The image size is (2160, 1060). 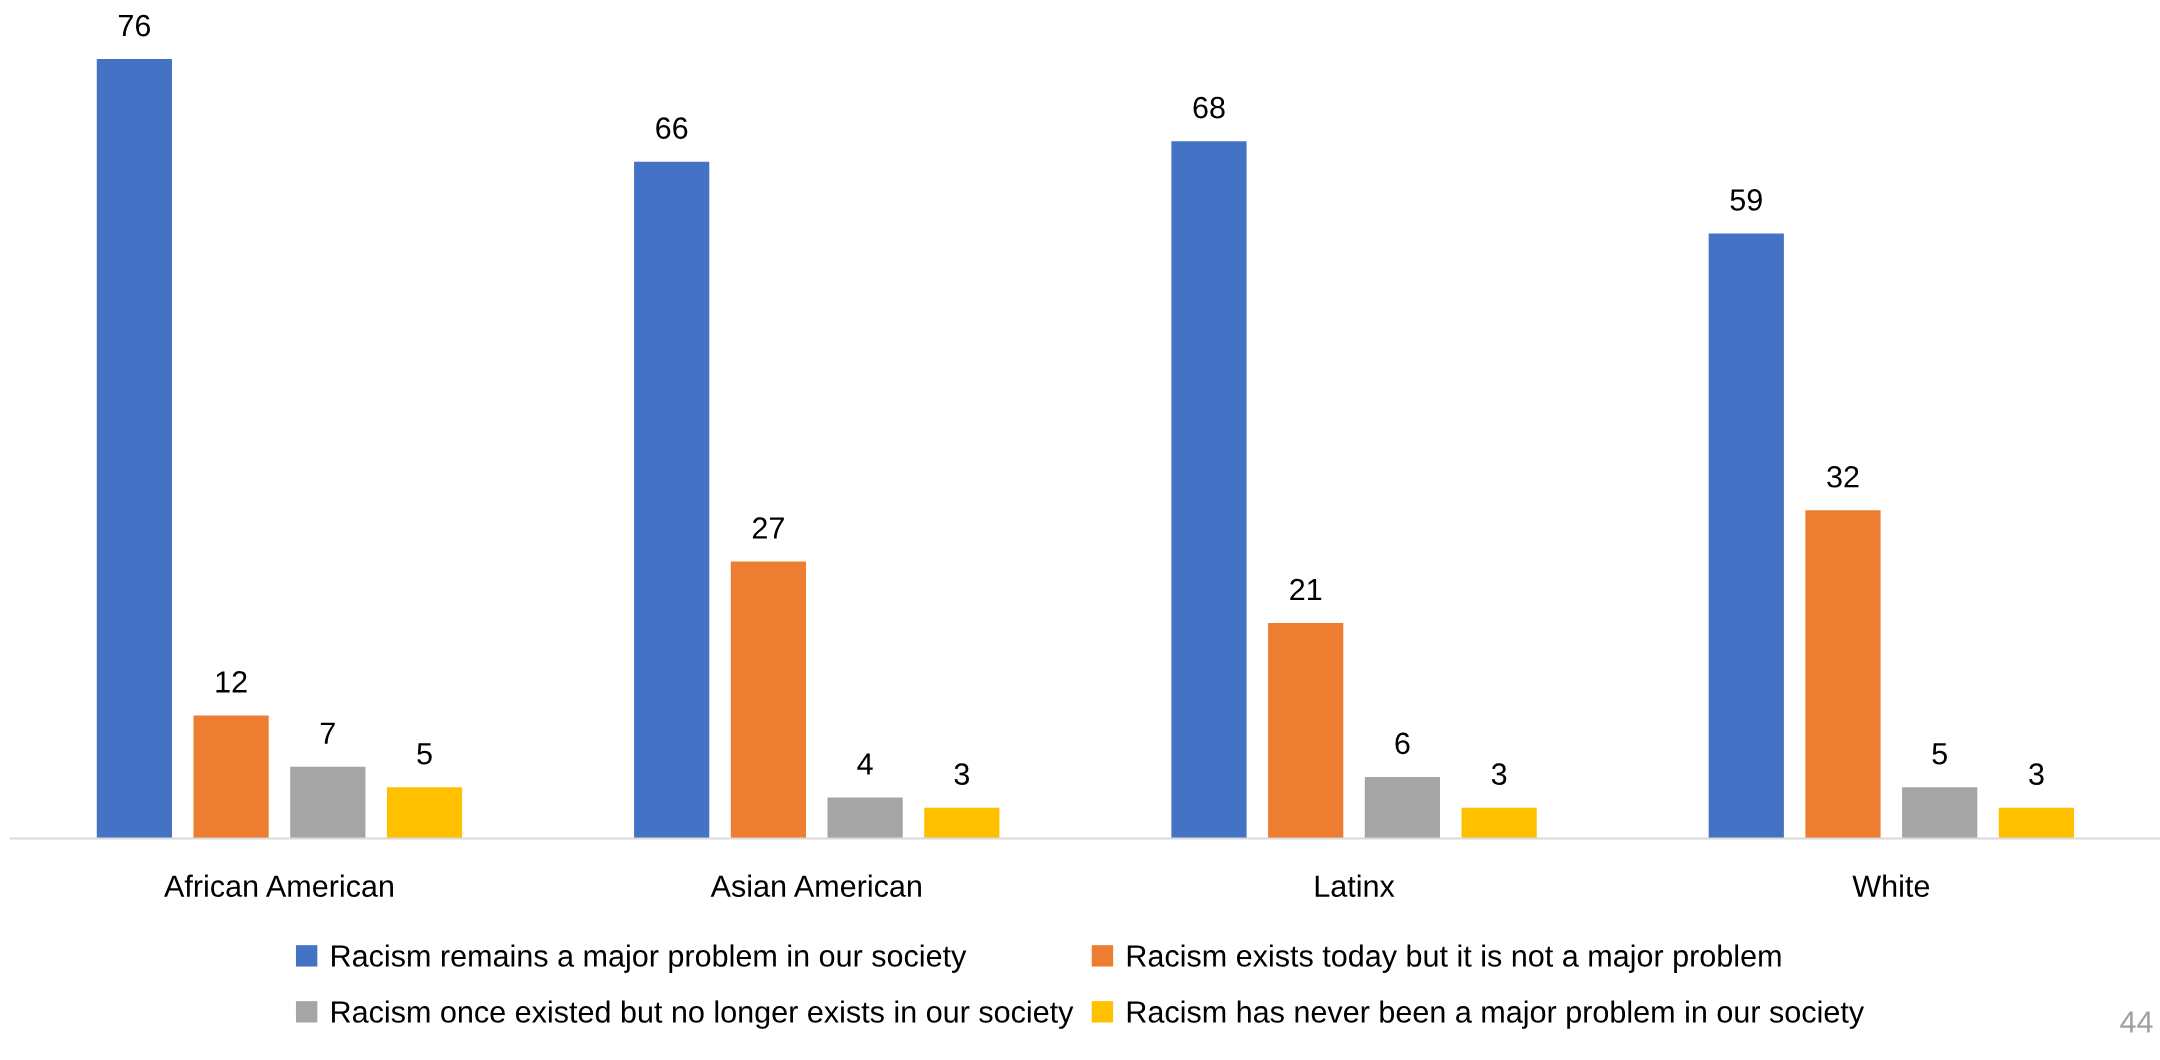 What do you see at coordinates (1355, 886) in the screenshot?
I see `x-tick-label: Latinx` at bounding box center [1355, 886].